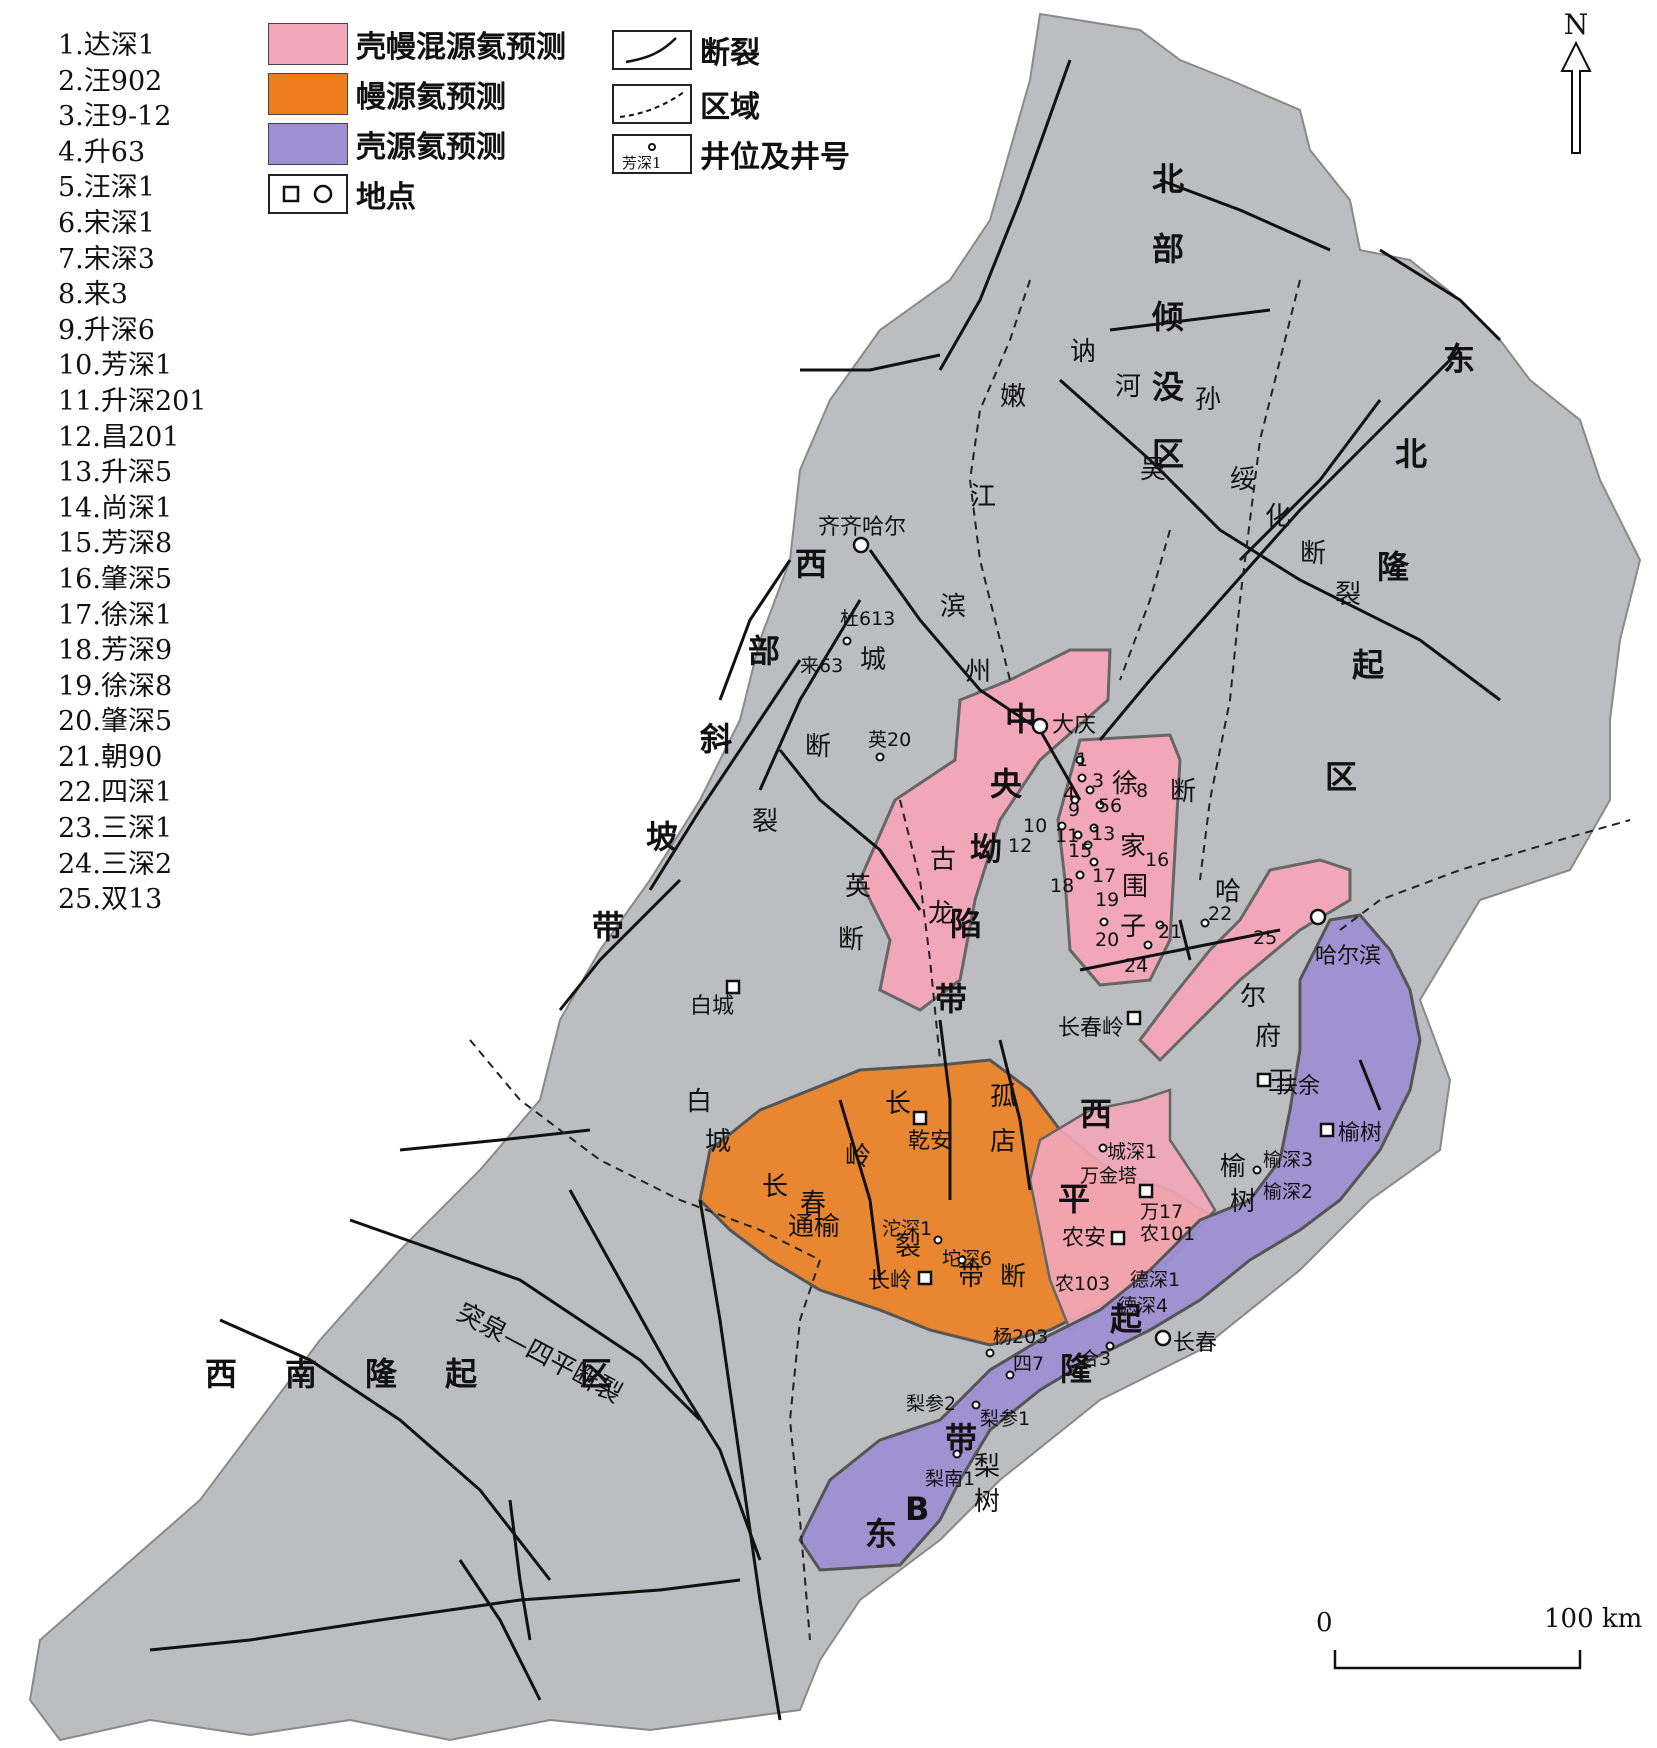 Image resolution: width=1657 pixels, height=1748 pixels. What do you see at coordinates (1005, 1419) in the screenshot?
I see `svg-text: 梨参1` at bounding box center [1005, 1419].